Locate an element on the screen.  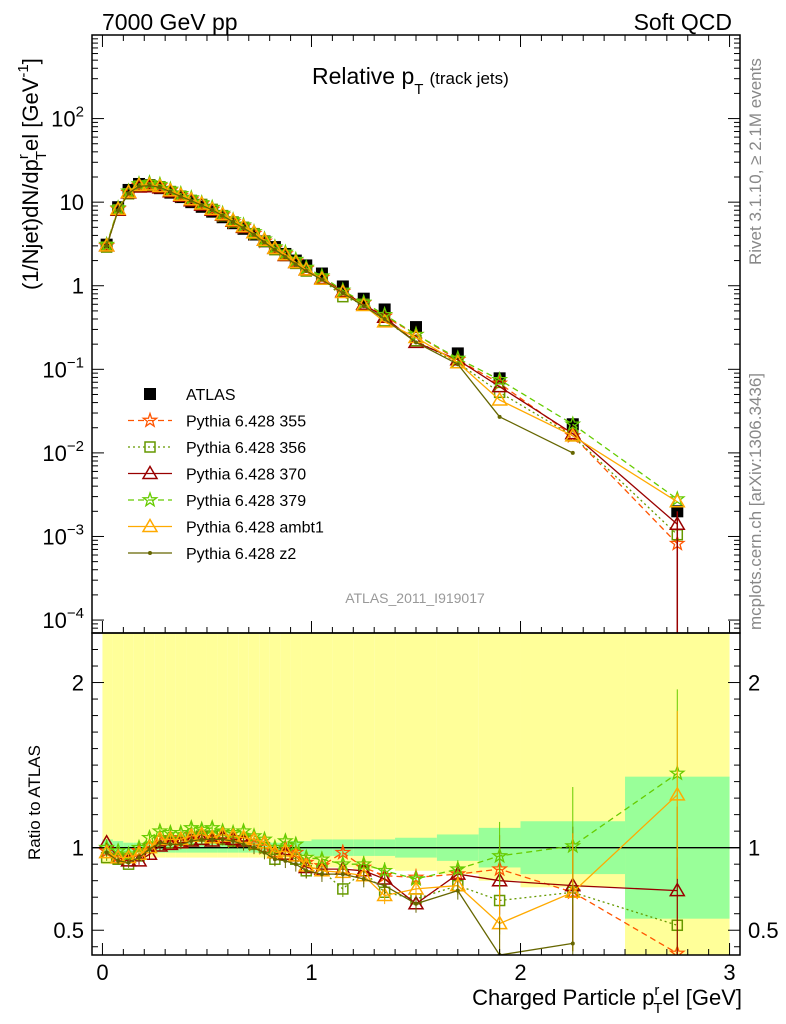
ratio-y-tick-label: 1 is located at coordinates (78, 848).